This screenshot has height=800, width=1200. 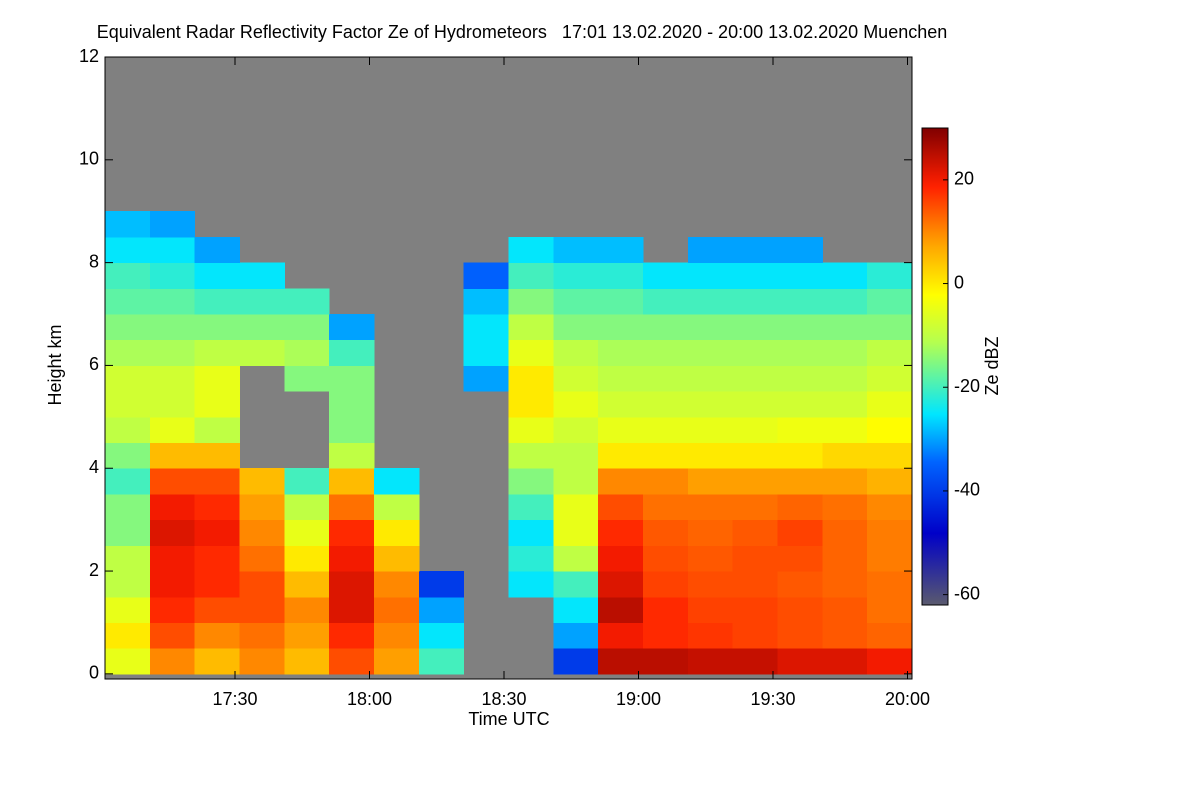 What do you see at coordinates (967, 386) in the screenshot?
I see `colorbar-tick-label: -20` at bounding box center [967, 386].